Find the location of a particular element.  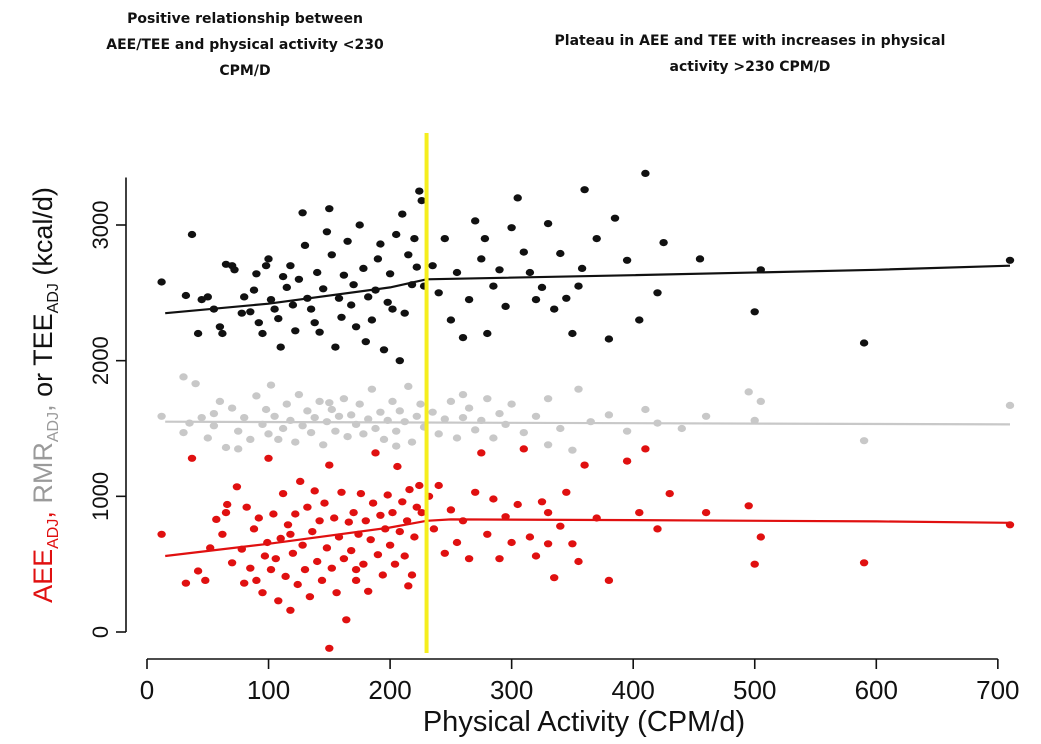

x-axis-label: Physical Activity (CPM/d) is located at coordinates (584, 722).